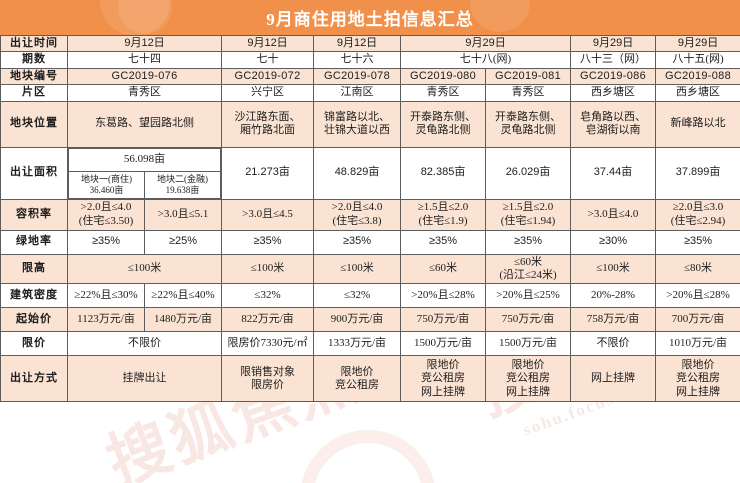 Image resolution: width=740 pixels, height=483 pixels. I want to click on row-label-period: 期数, so click(34, 60).